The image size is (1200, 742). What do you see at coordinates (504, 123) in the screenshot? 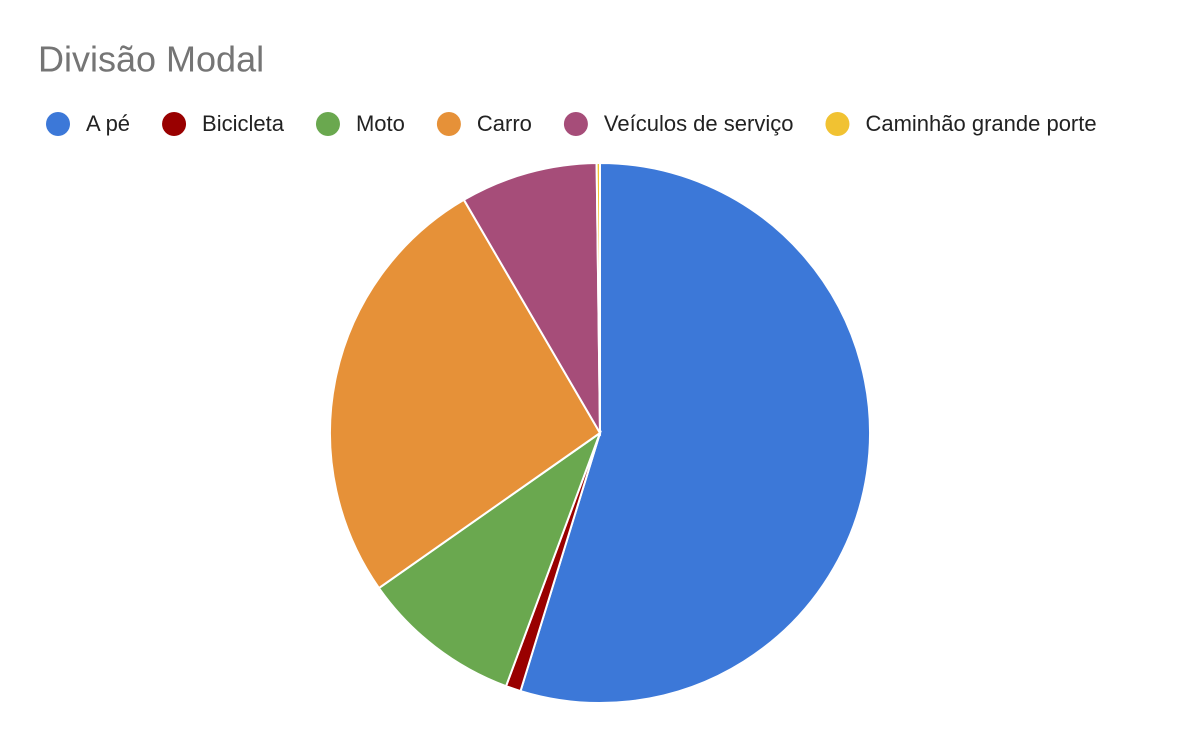
I see `legend-label: Carro` at bounding box center [504, 123].